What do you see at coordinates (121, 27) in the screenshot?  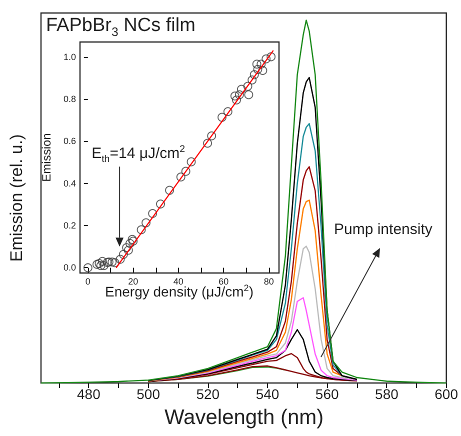 I see `chart-title: FAPbBr$_{3}$ NCs film` at bounding box center [121, 27].